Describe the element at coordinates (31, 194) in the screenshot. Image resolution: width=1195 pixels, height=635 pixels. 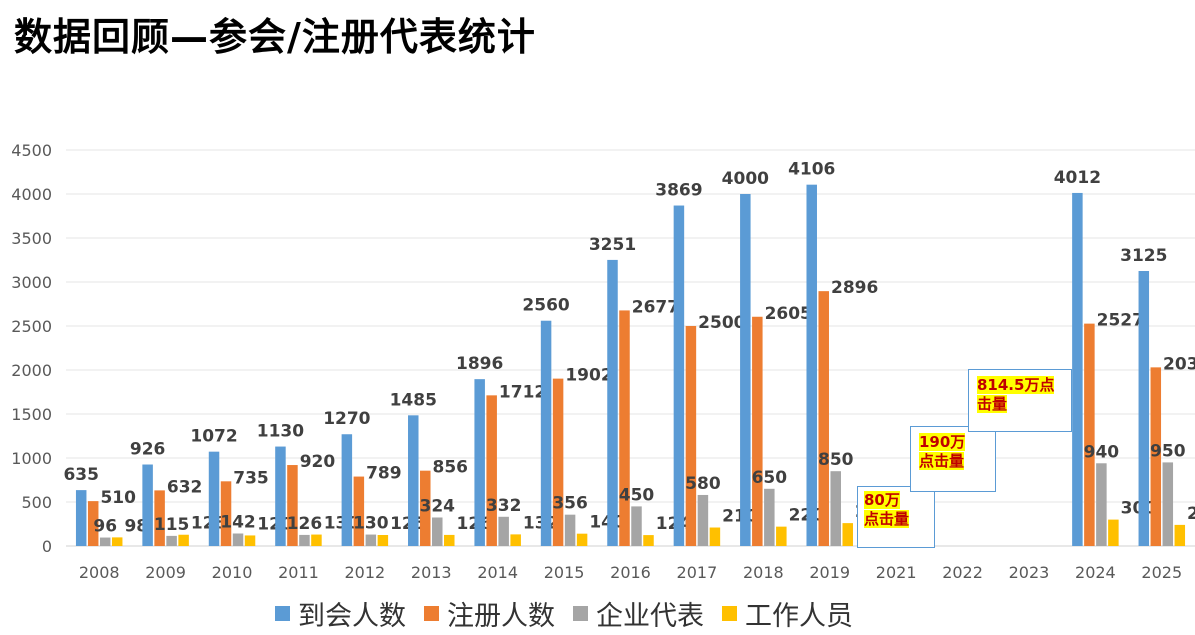
I see `y-tick-label: 4000` at that location.